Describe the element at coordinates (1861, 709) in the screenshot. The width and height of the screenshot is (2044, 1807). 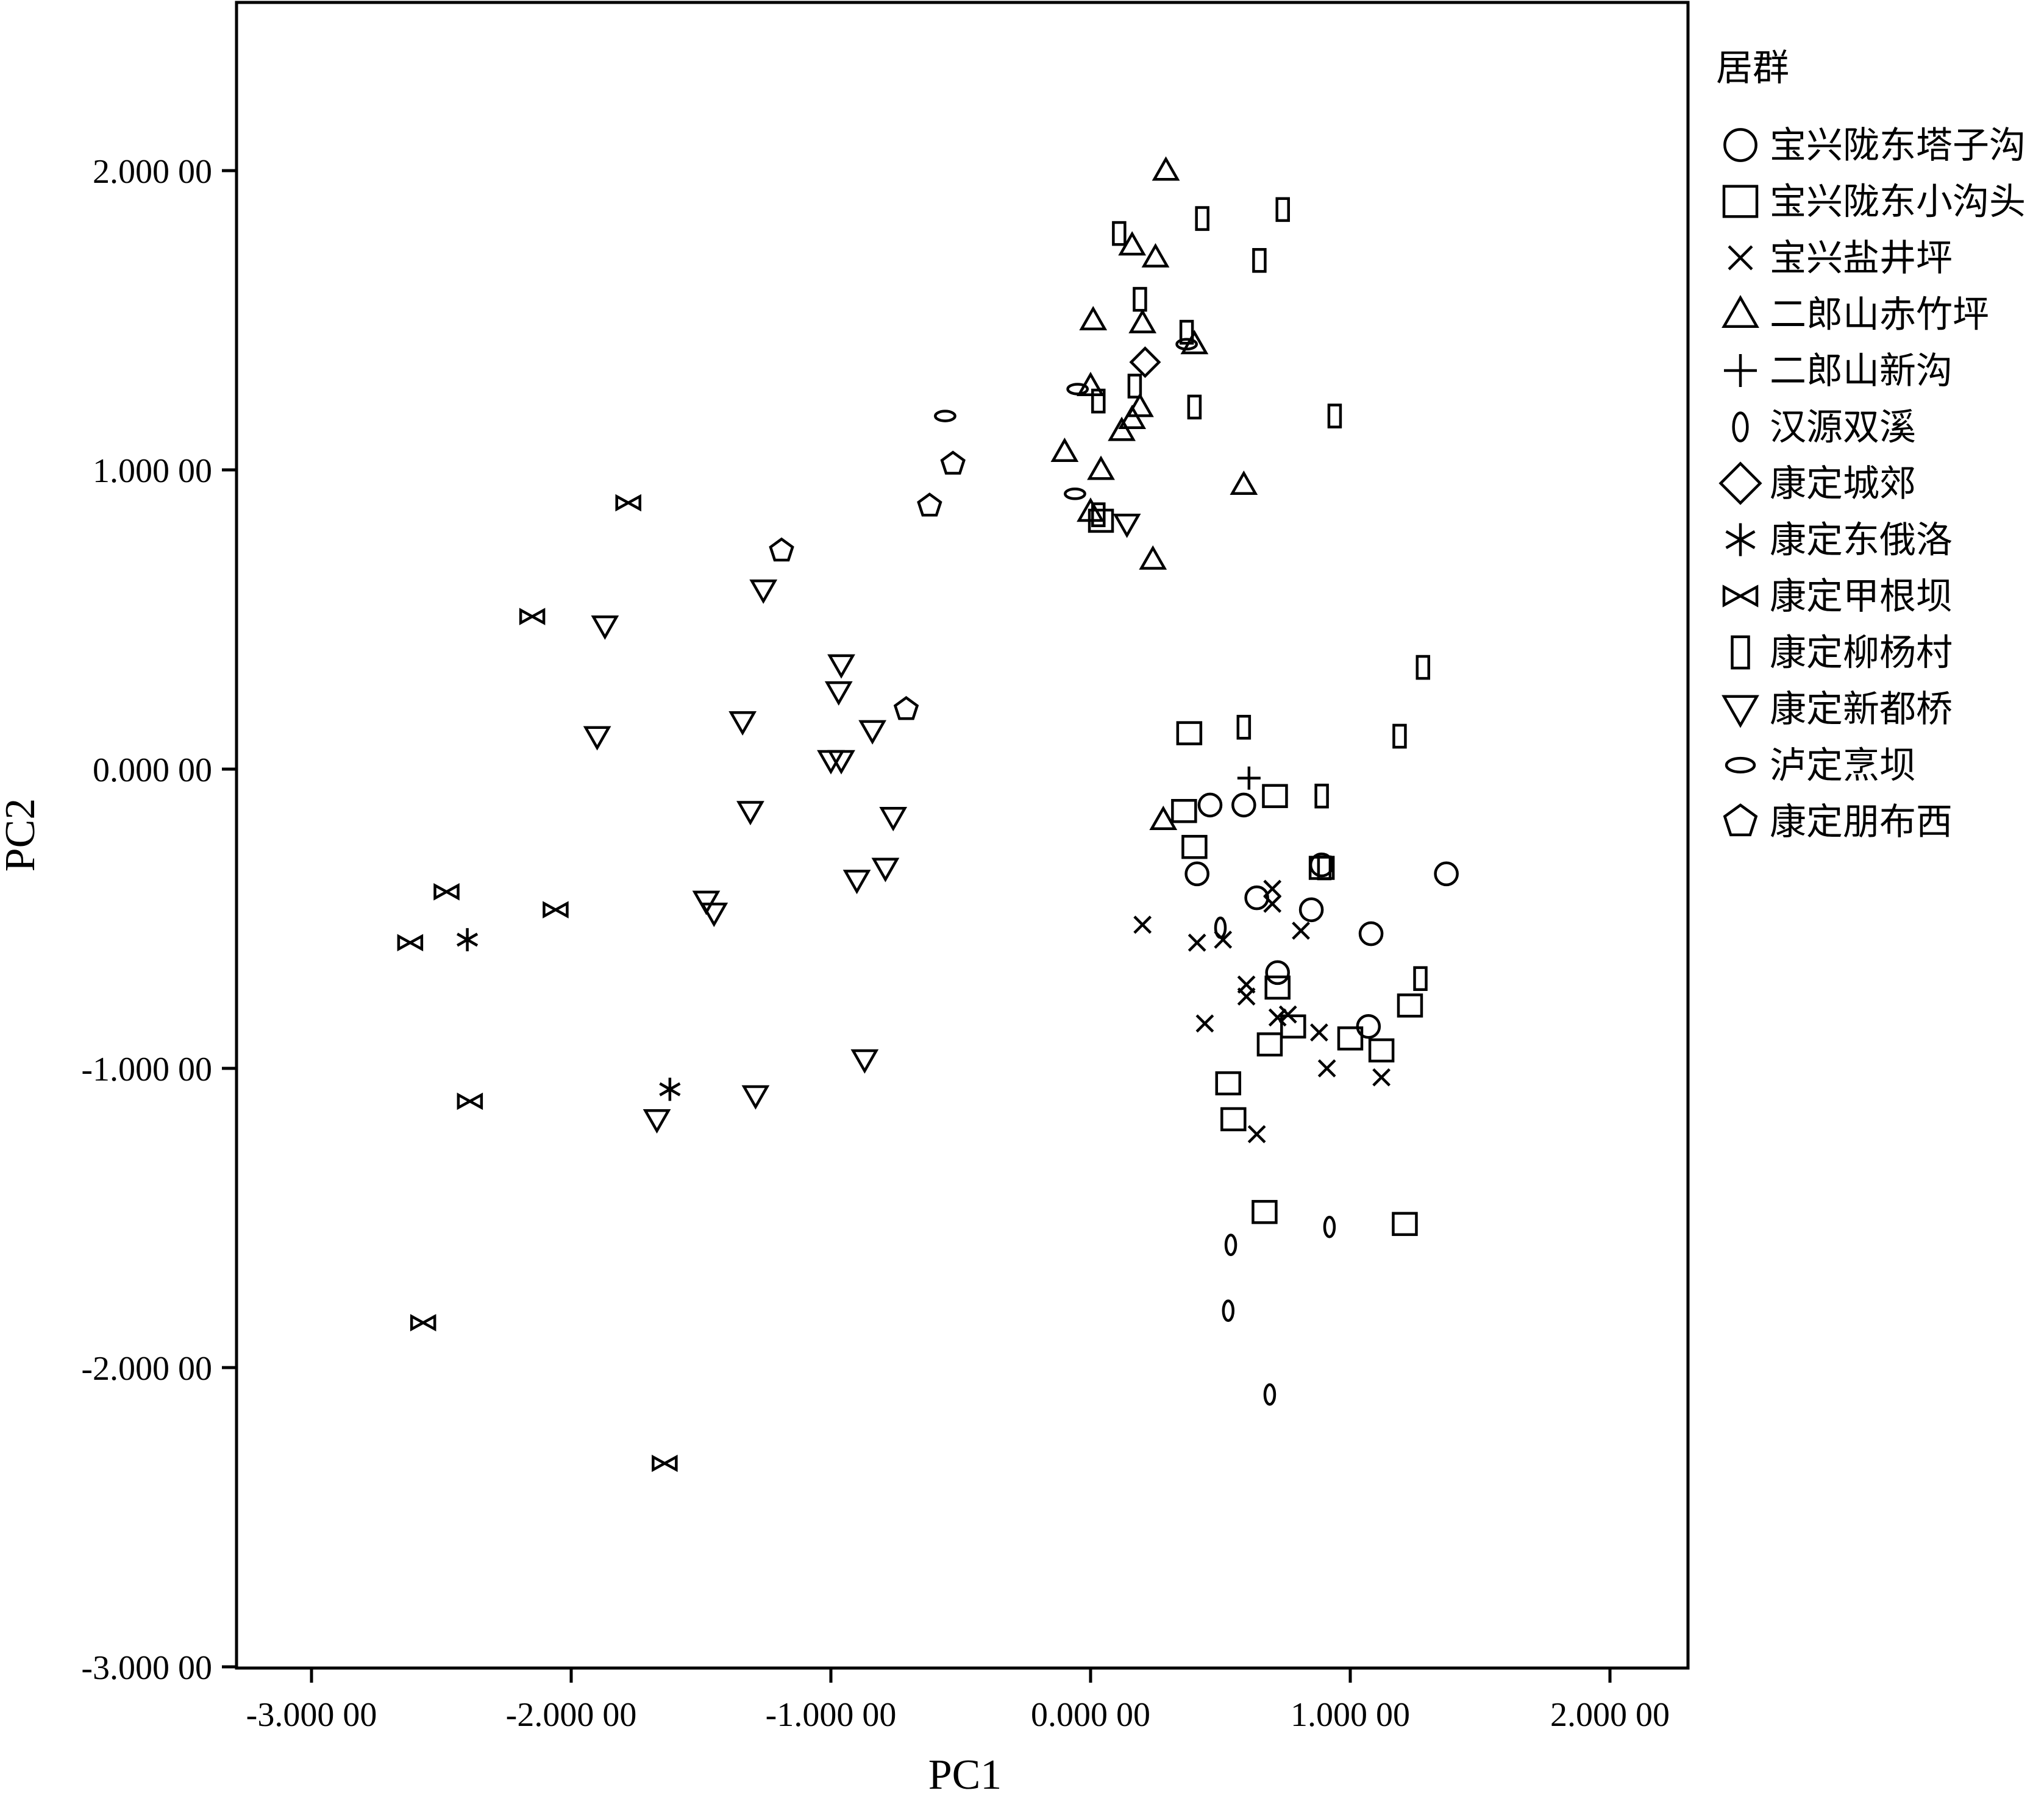
I see `legend-label: 康定新都桥` at that location.